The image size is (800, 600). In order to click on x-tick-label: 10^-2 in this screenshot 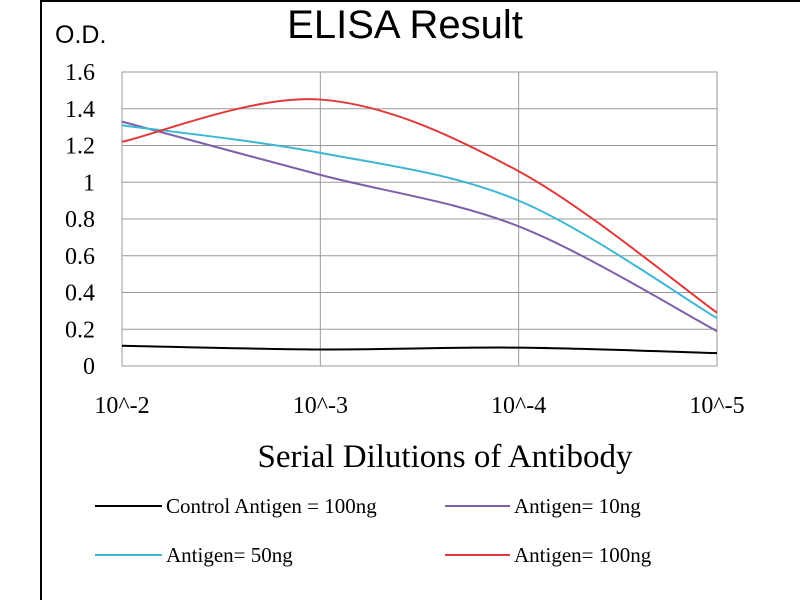, I will do `click(121, 406)`.